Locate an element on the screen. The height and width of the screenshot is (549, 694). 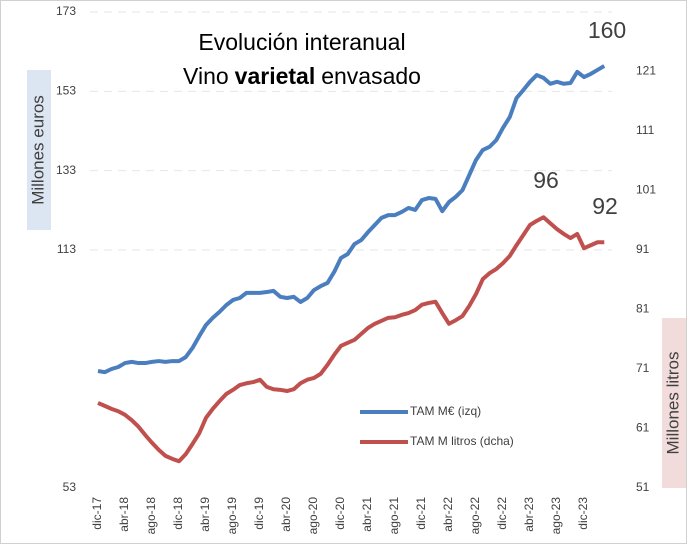
annotation: 92 is located at coordinates (605, 206).